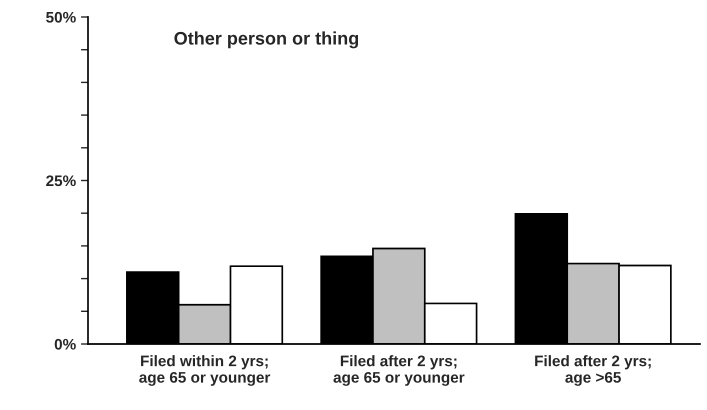 Image resolution: width=707 pixels, height=410 pixels. I want to click on y-tick-label: 0%, so click(65, 344).